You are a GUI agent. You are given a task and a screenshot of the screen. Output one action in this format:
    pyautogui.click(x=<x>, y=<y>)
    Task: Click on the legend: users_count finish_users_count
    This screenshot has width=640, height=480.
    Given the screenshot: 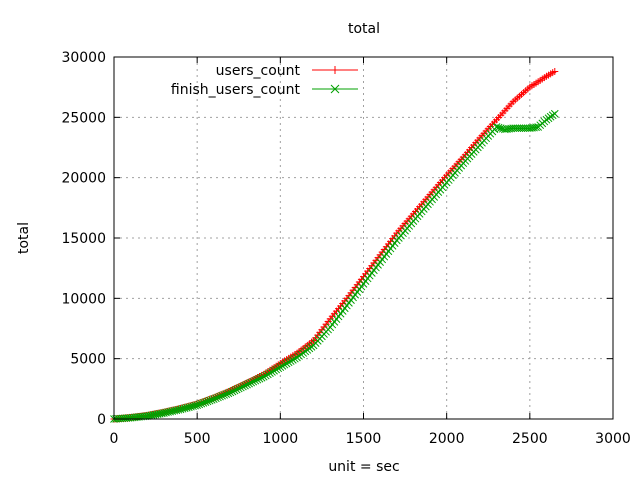 What is the action you would take?
    pyautogui.click(x=264, y=80)
    